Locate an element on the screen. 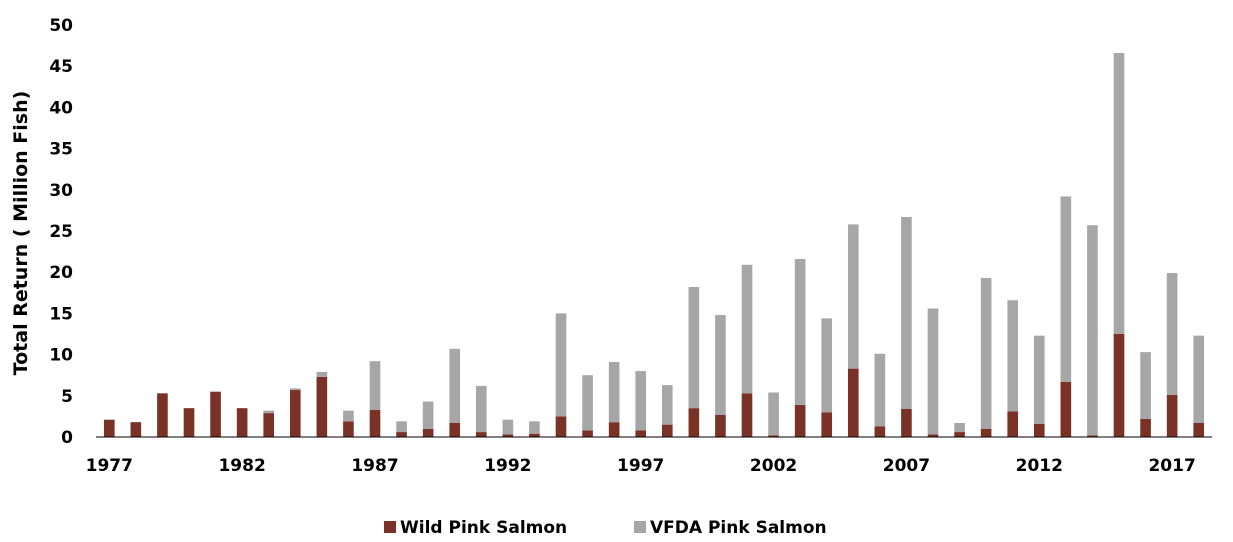 The image size is (1233, 542). bar-vfda-1993 is located at coordinates (534, 427).